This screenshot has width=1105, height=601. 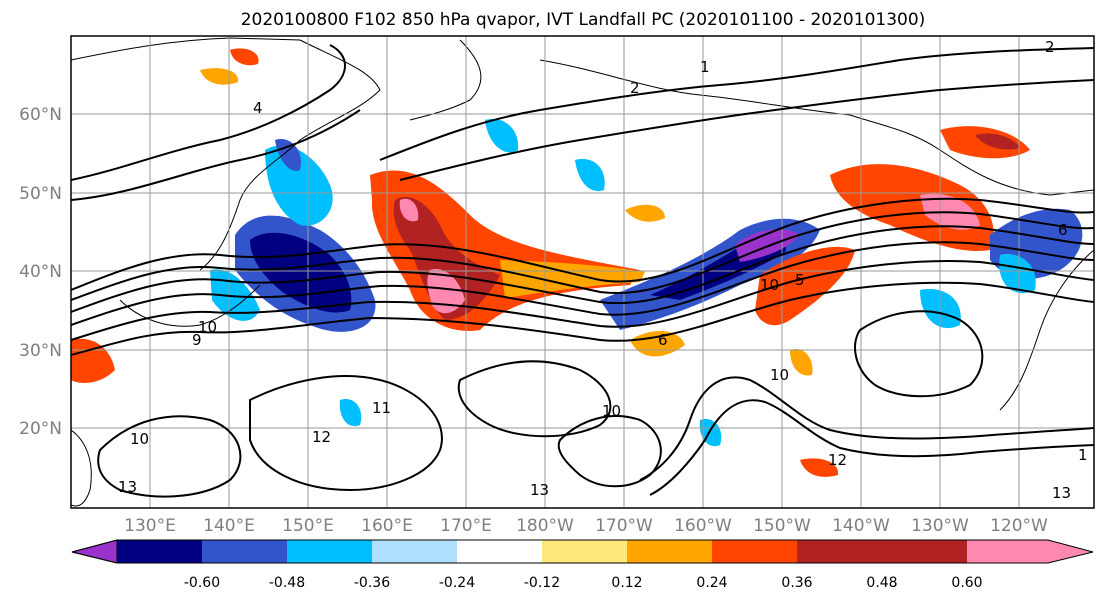 I want to click on colorbar-outline, so click(x=582, y=551).